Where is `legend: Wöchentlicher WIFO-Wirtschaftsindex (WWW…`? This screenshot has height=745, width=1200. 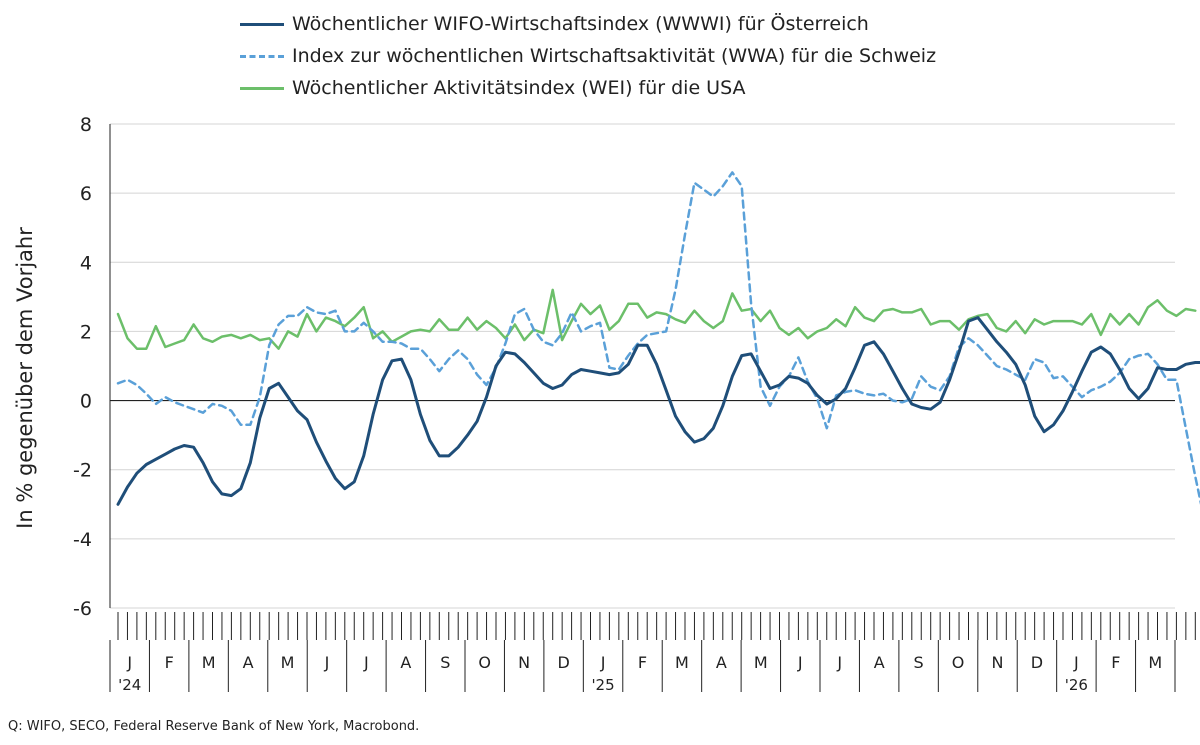
legend: Wöchentlicher WIFO-Wirtschaftsindex (WWW… is located at coordinates (588, 56).